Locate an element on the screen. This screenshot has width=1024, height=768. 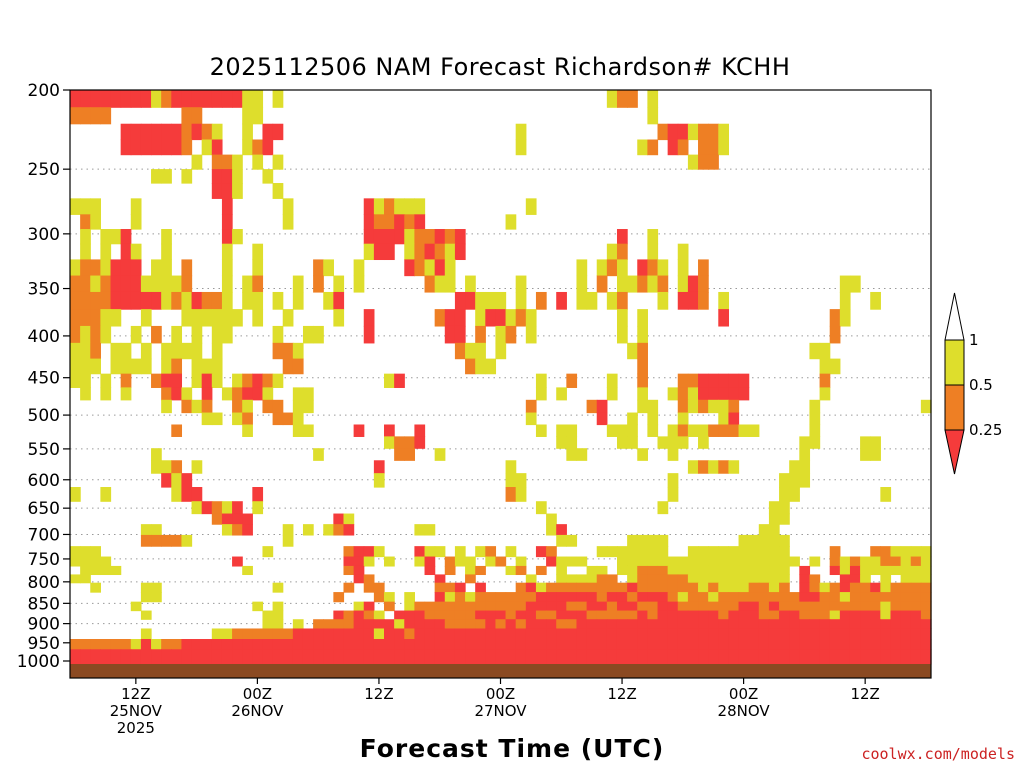
credit-link: coolwx.com/models is located at coordinates (938, 754).